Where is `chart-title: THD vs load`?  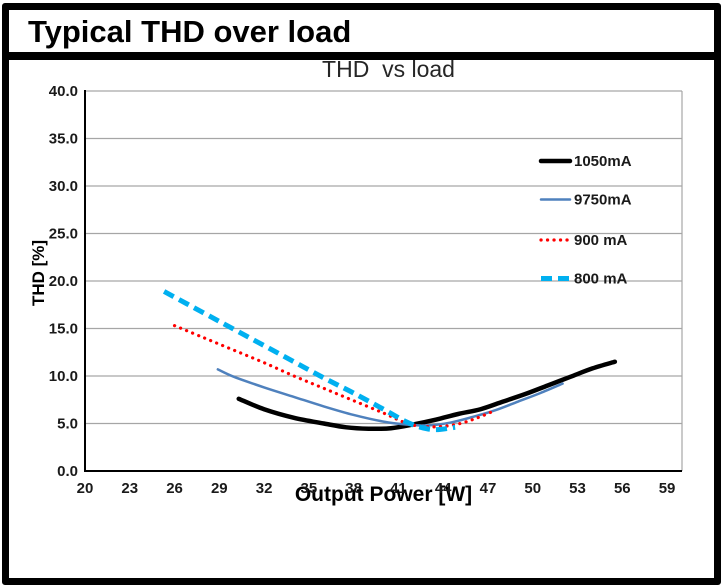 chart-title: THD vs load is located at coordinates (388, 69).